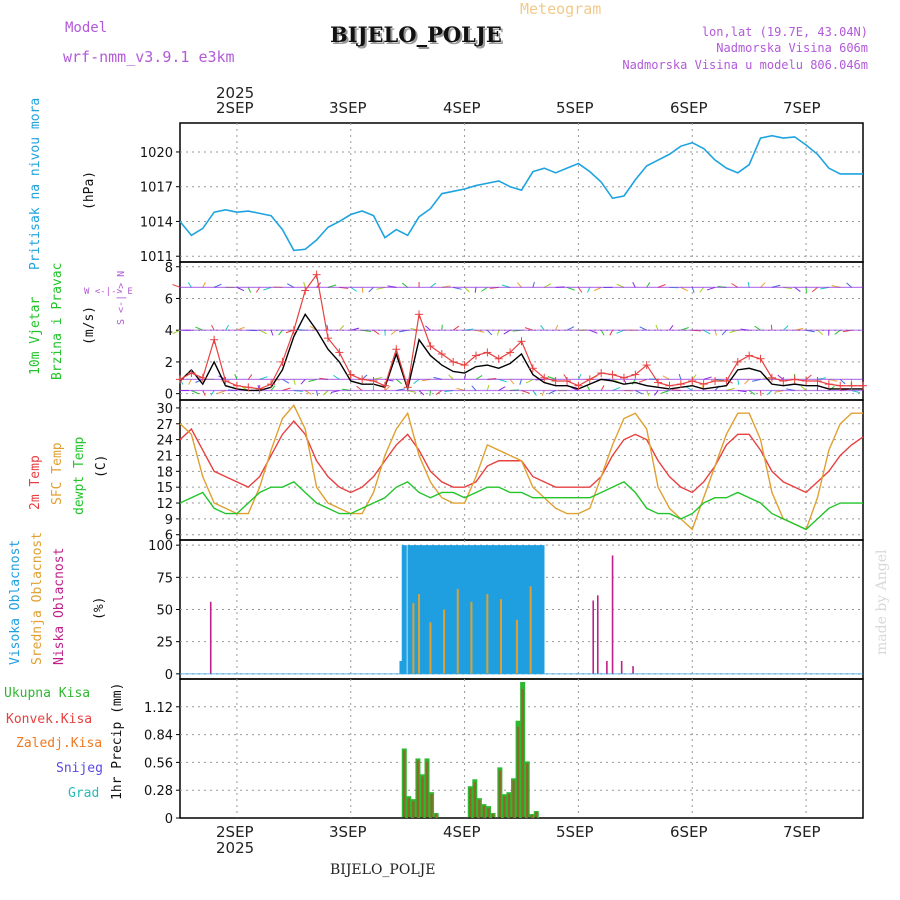 The width and height of the screenshot is (900, 900). What do you see at coordinates (156, 153) in the screenshot?
I see `y-tick-label: 1020` at bounding box center [156, 153].